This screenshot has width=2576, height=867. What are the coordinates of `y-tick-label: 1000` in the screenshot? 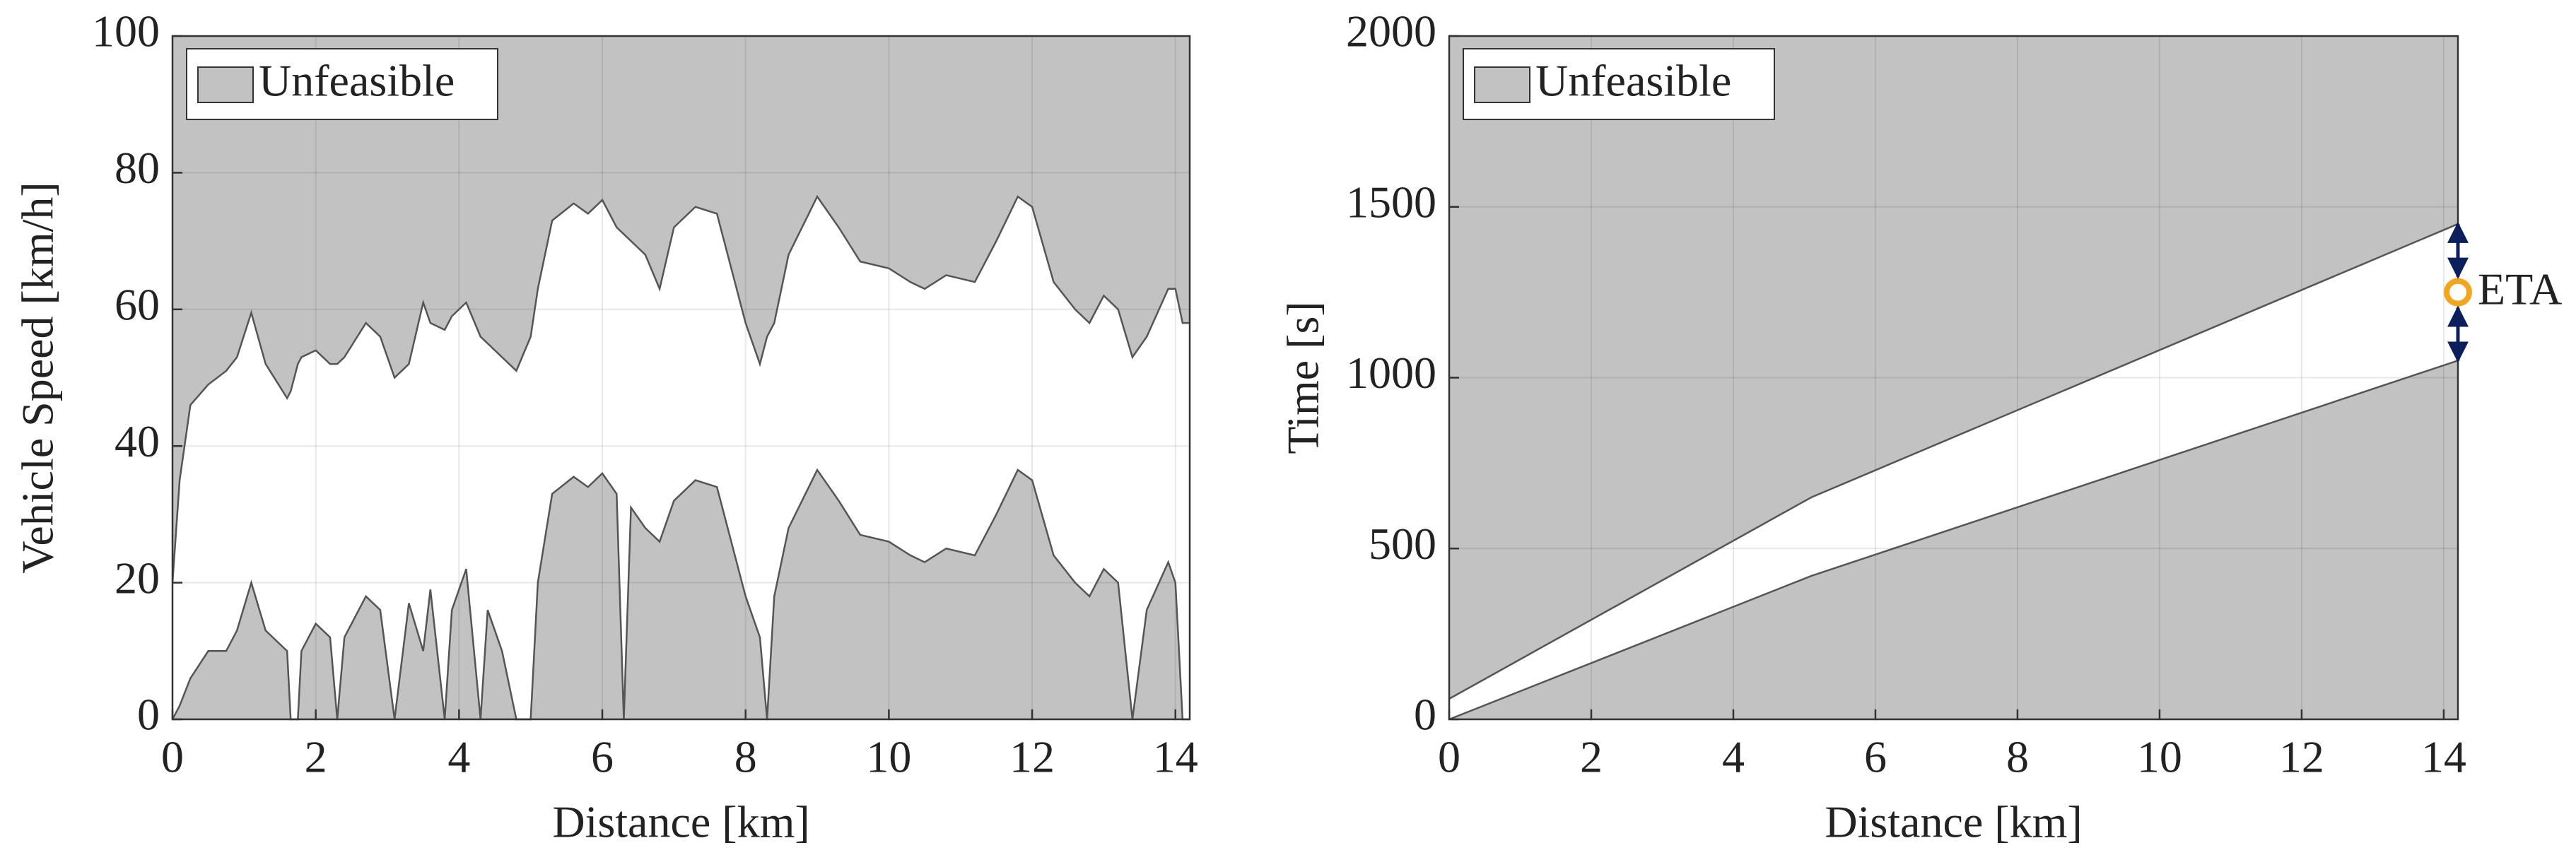 It's located at (1391, 373).